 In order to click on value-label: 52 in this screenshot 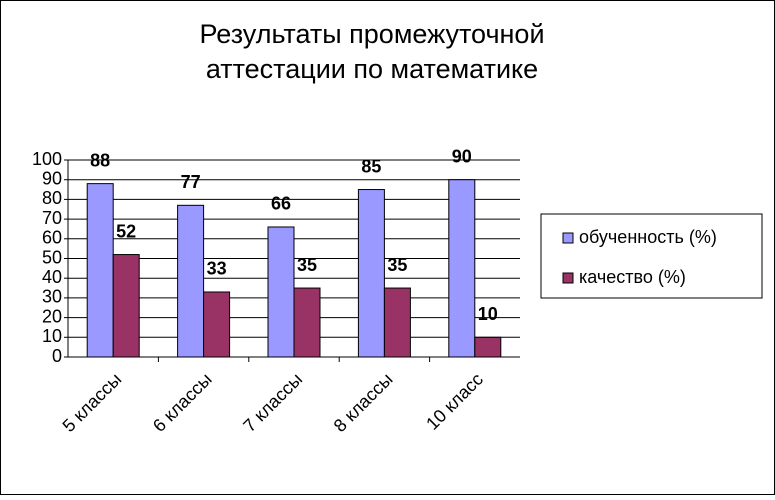, I will do `click(126, 231)`.